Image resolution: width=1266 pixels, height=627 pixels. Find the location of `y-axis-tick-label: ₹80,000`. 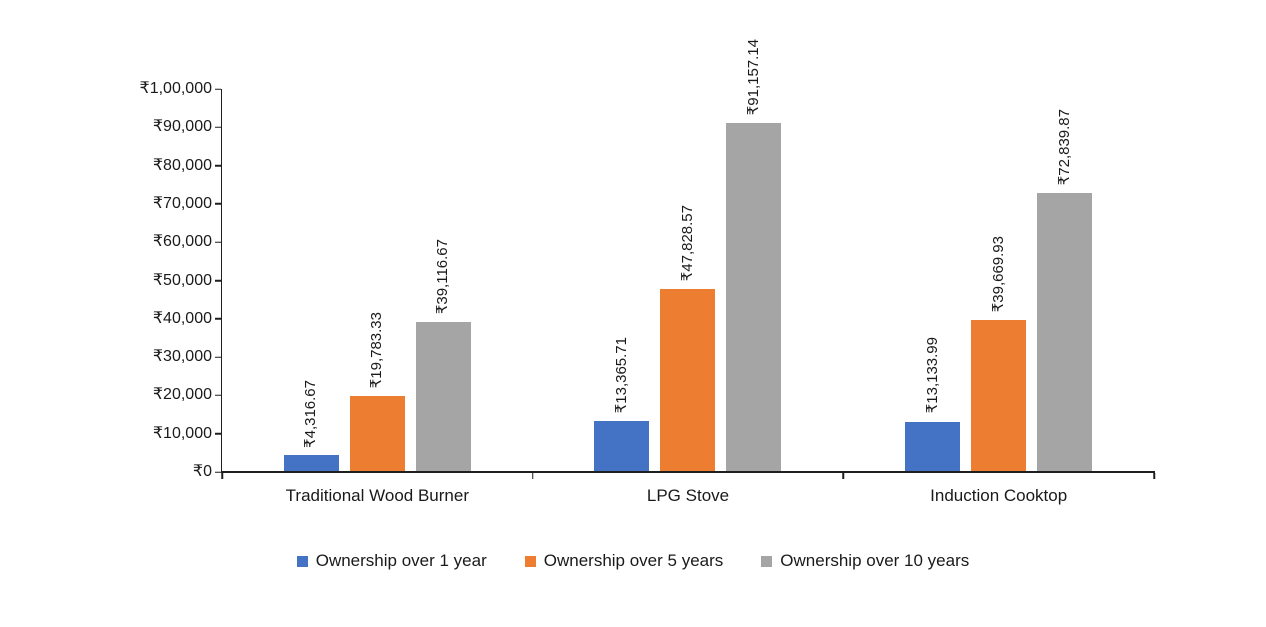

y-axis-tick-label: ₹80,000 is located at coordinates (182, 165).